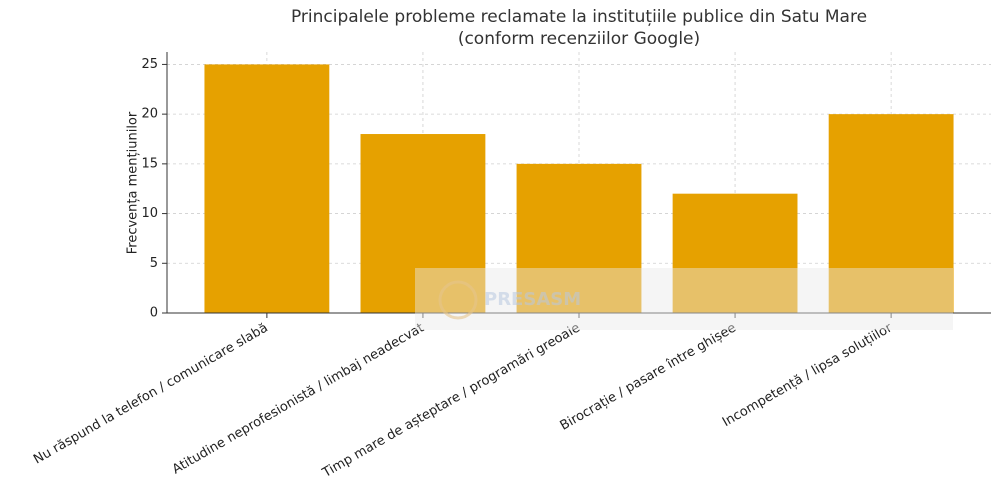 The height and width of the screenshot is (498, 1000). What do you see at coordinates (150, 394) in the screenshot?
I see `x-tick-label: Nu răspund la telefon / comunicare slabă` at bounding box center [150, 394].